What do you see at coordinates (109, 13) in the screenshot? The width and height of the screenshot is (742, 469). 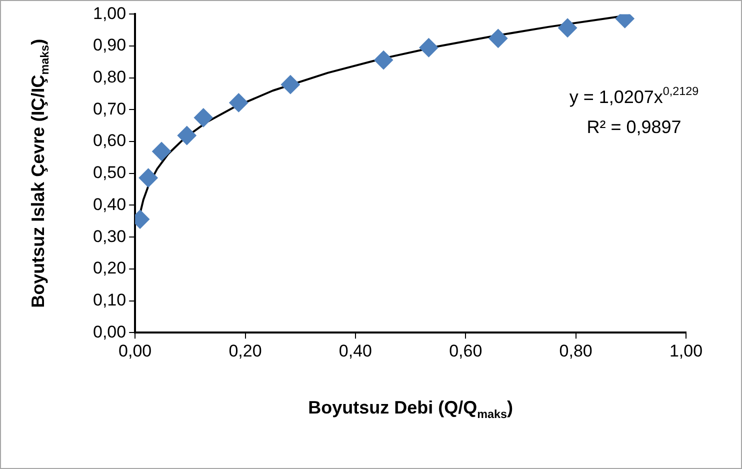 I see `y-tick-label: 1,00` at bounding box center [109, 13].